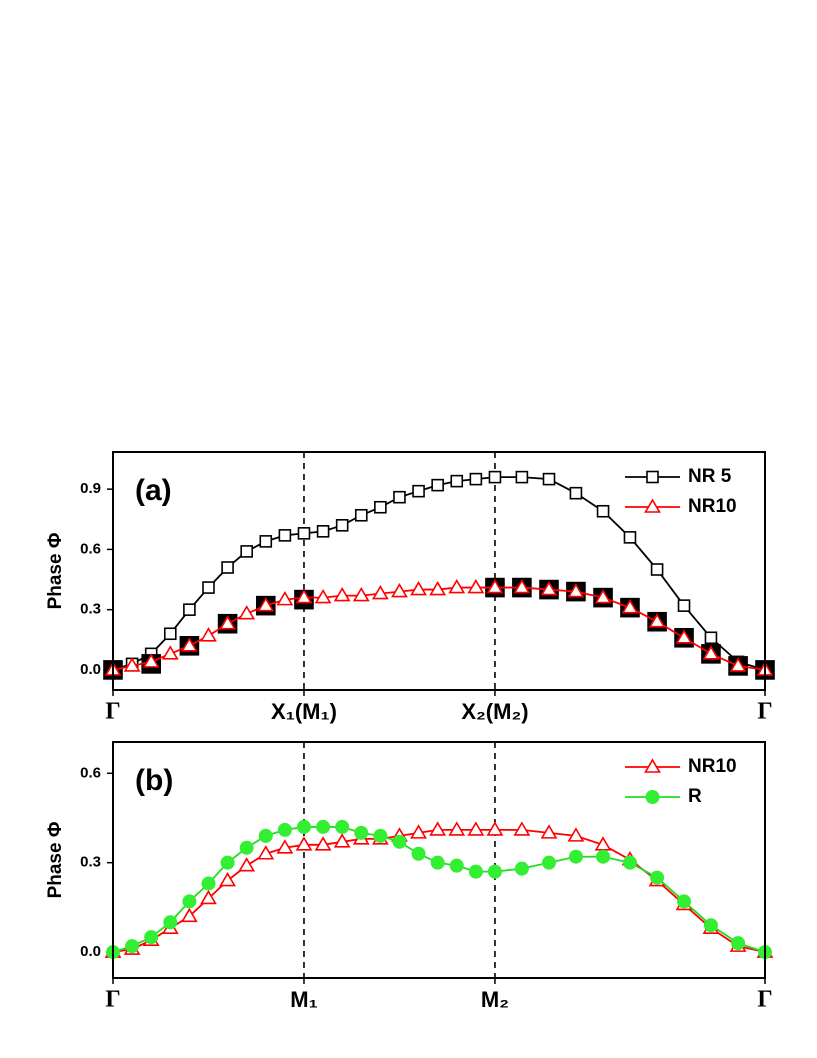 This screenshot has width=817, height=1058. Describe the element at coordinates (55, 570) in the screenshot. I see `y-axis-label: Phase Φ` at that location.